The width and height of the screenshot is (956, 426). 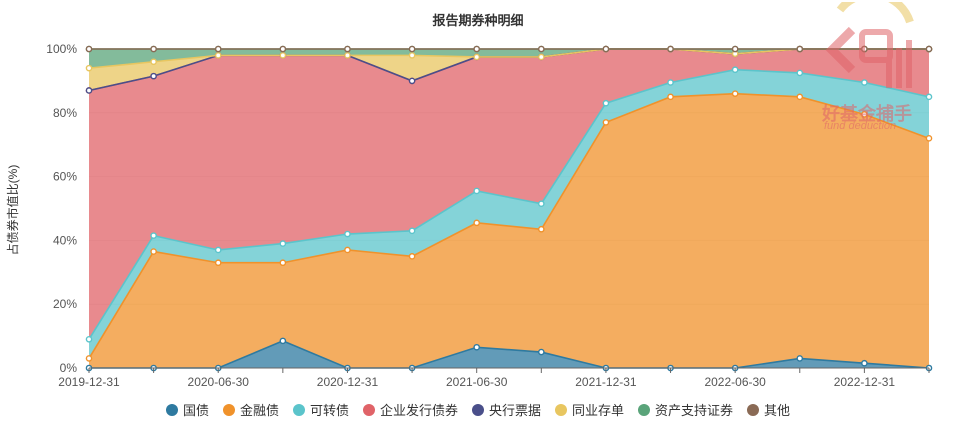 I want to click on legend-item: 央行票据, so click(x=506, y=409).